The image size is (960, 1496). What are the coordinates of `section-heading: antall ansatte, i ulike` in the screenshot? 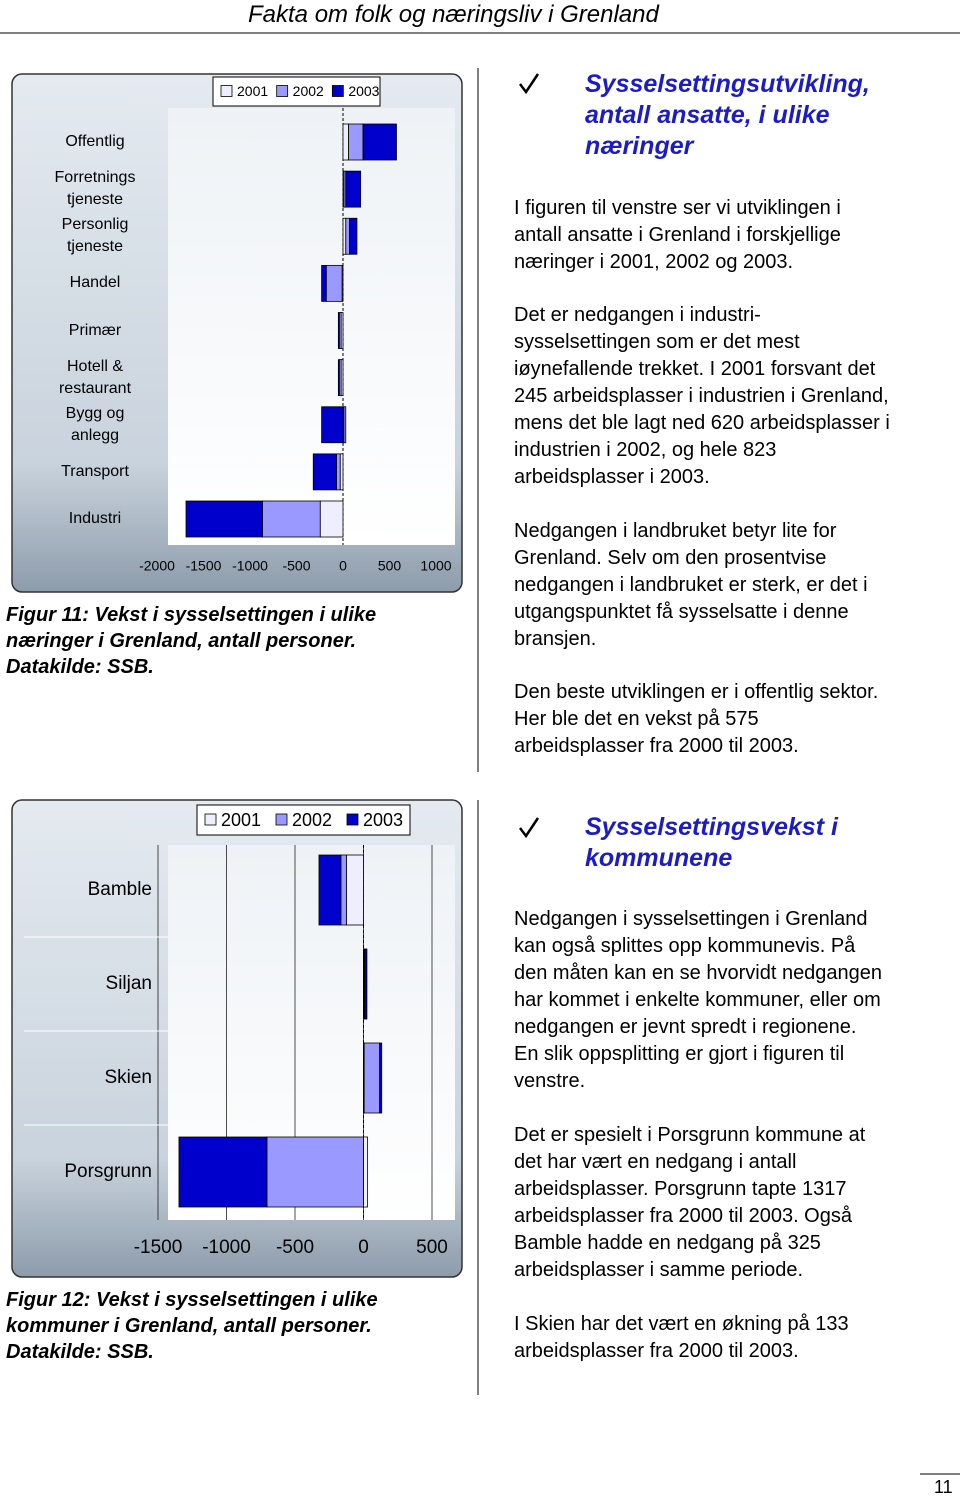 It's located at (707, 115).